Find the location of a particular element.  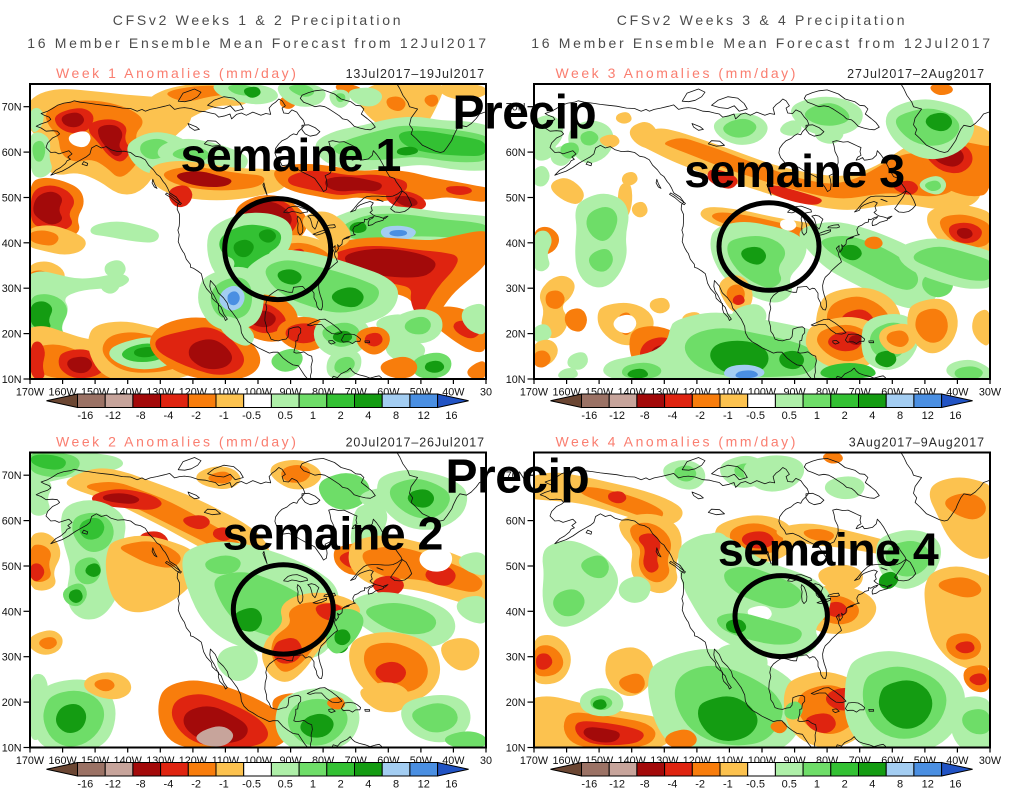

svg-text:CFSv2 Weeks 1 & 2 Precipitatio: CFSv2 Weeks 1 & 2 Precipitation is located at coordinates (258, 20).